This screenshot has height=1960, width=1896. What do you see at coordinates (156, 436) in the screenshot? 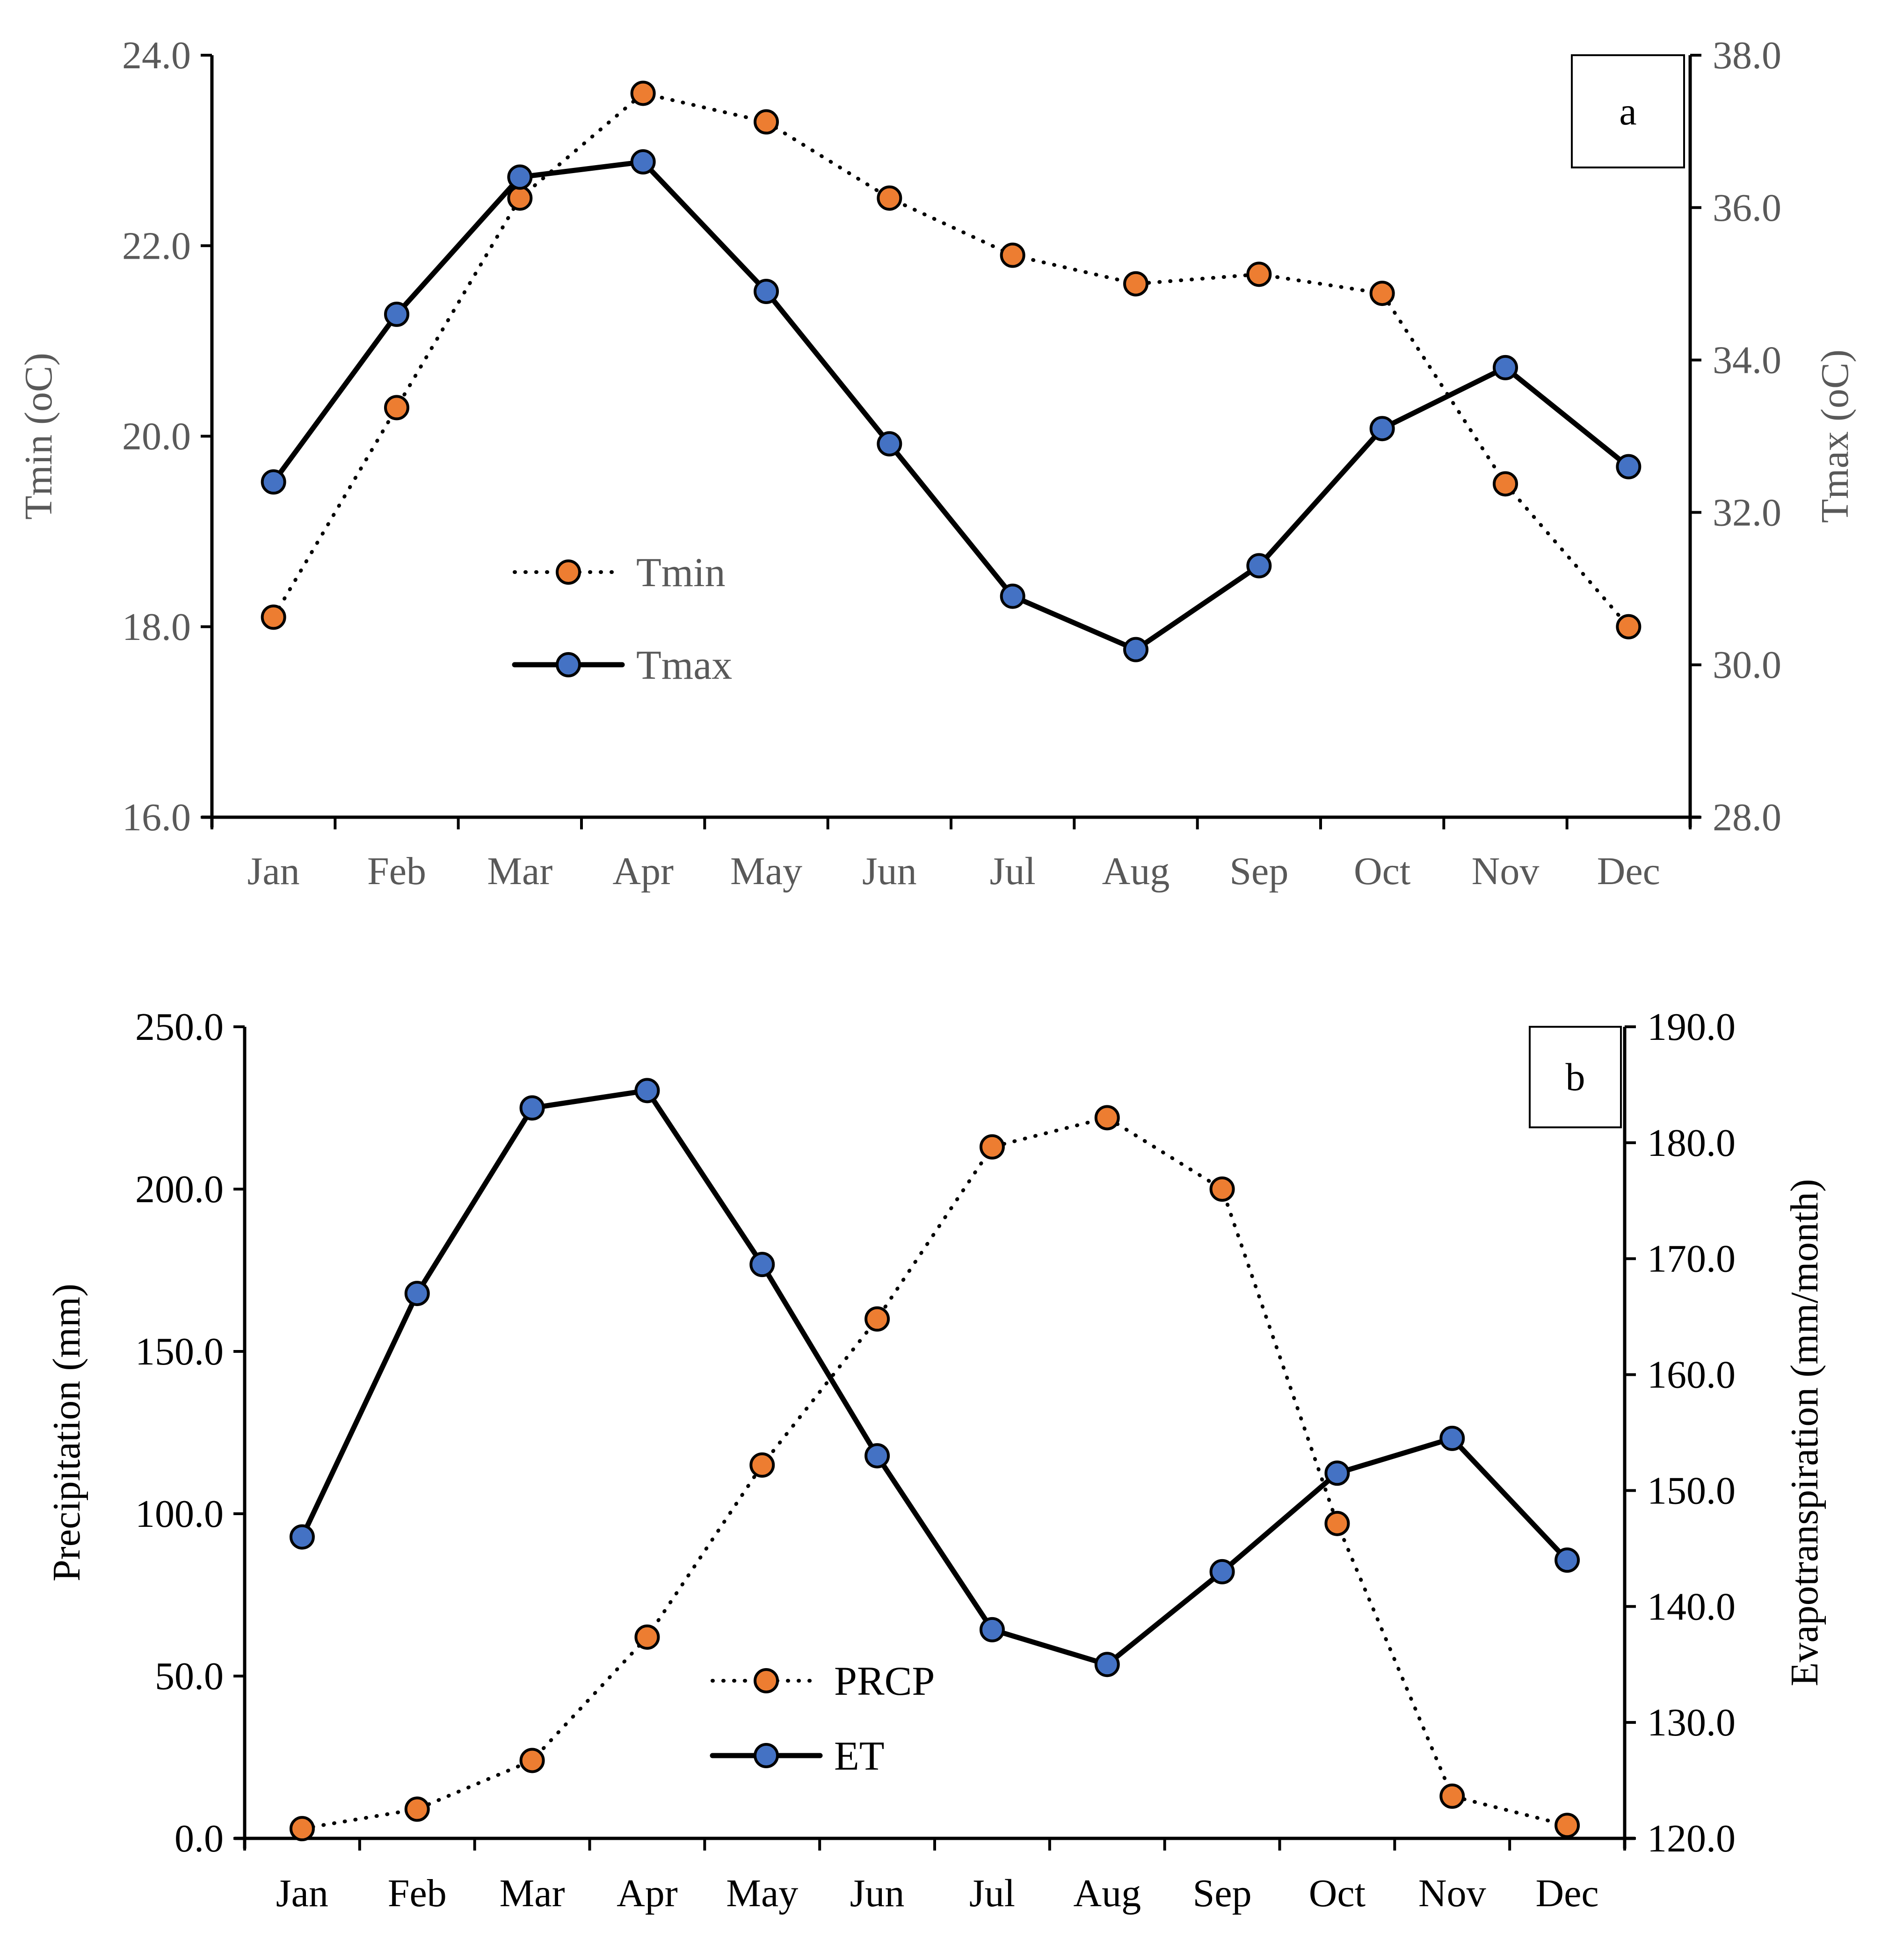
I see `y-tick-label: 20.0` at bounding box center [156, 436].